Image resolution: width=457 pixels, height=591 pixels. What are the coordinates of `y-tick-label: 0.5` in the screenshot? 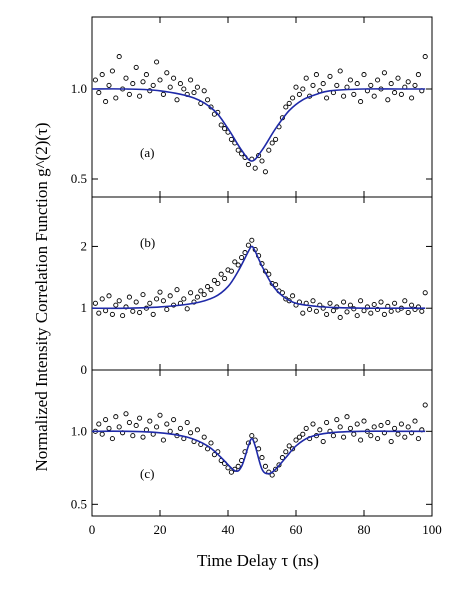 It's located at (79, 503).